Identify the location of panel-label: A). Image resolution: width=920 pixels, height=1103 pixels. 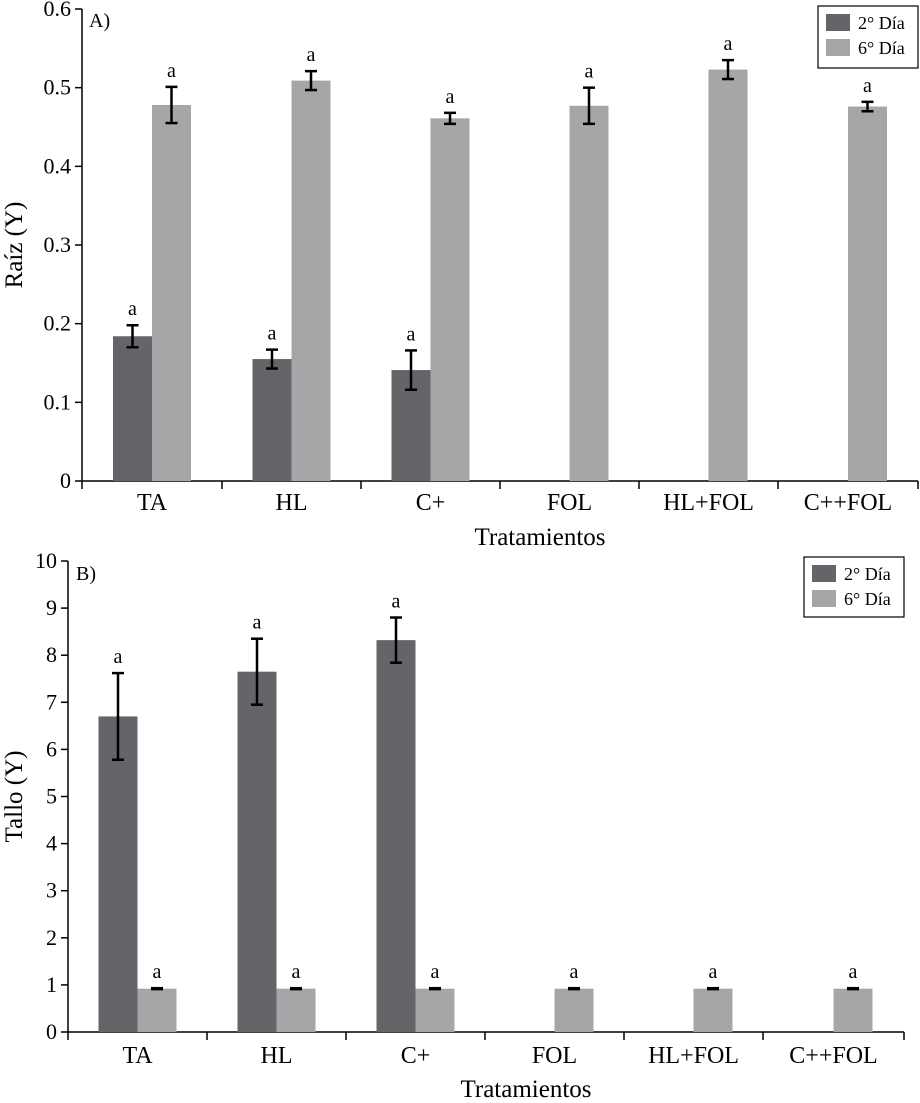
(99, 21).